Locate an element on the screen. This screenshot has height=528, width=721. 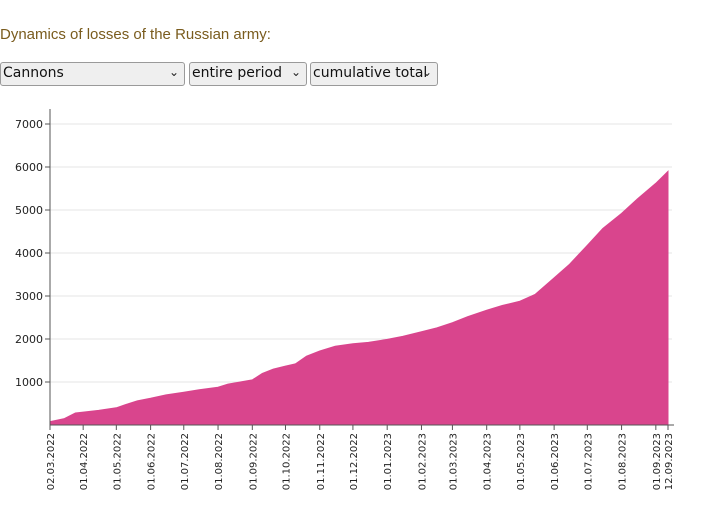
x-tick-label: 01.03.2023 is located at coordinates (453, 461).